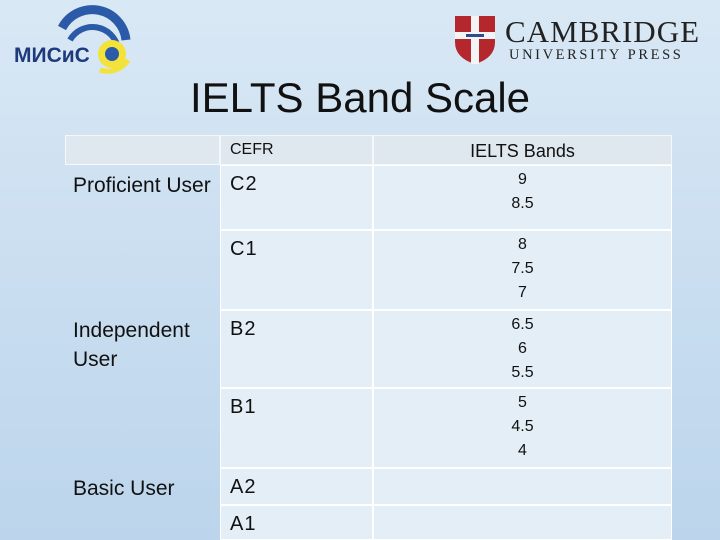  What do you see at coordinates (596, 55) in the screenshot?
I see `logo-text: UNIVERSITY PRESS` at bounding box center [596, 55].